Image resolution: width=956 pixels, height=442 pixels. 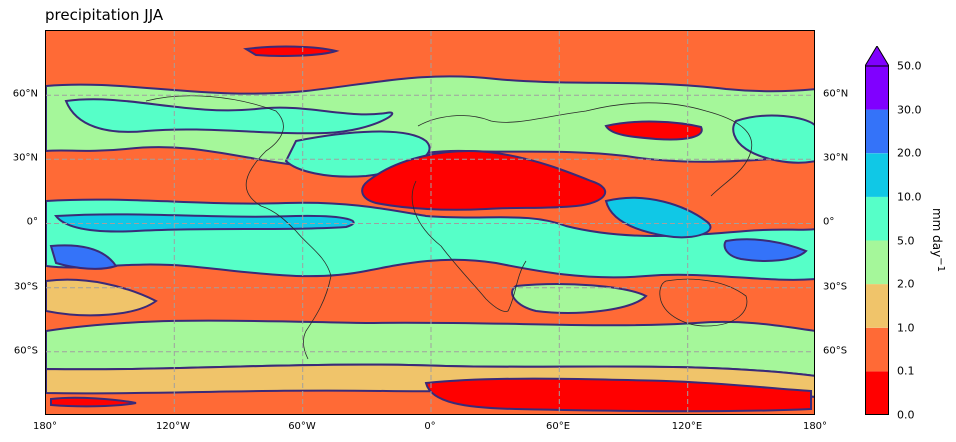 What do you see at coordinates (940, 265) in the screenshot?
I see `colorbar-label-exponent: −1` at bounding box center [940, 265].